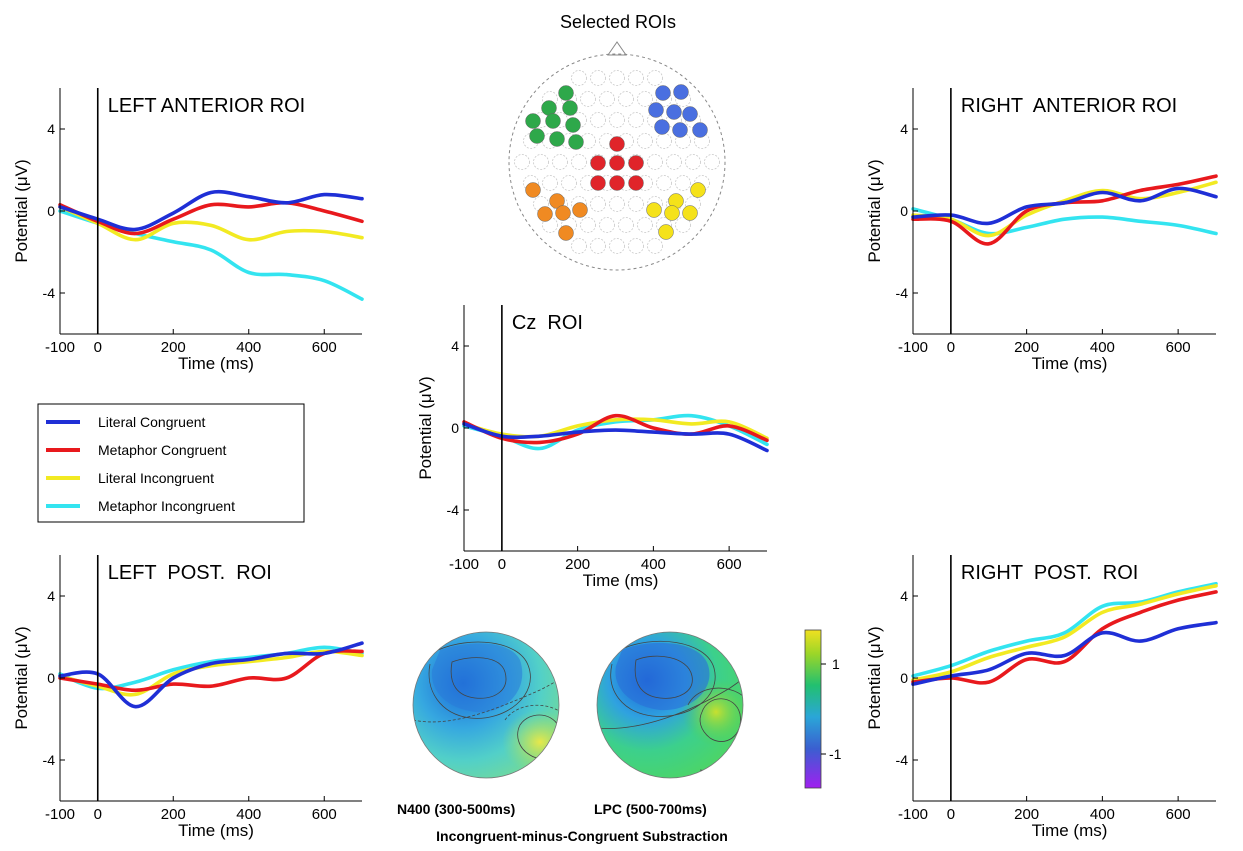 This screenshot has height=851, width=1243. I want to click on roi-map-title: Selected ROIs, so click(618, 22).